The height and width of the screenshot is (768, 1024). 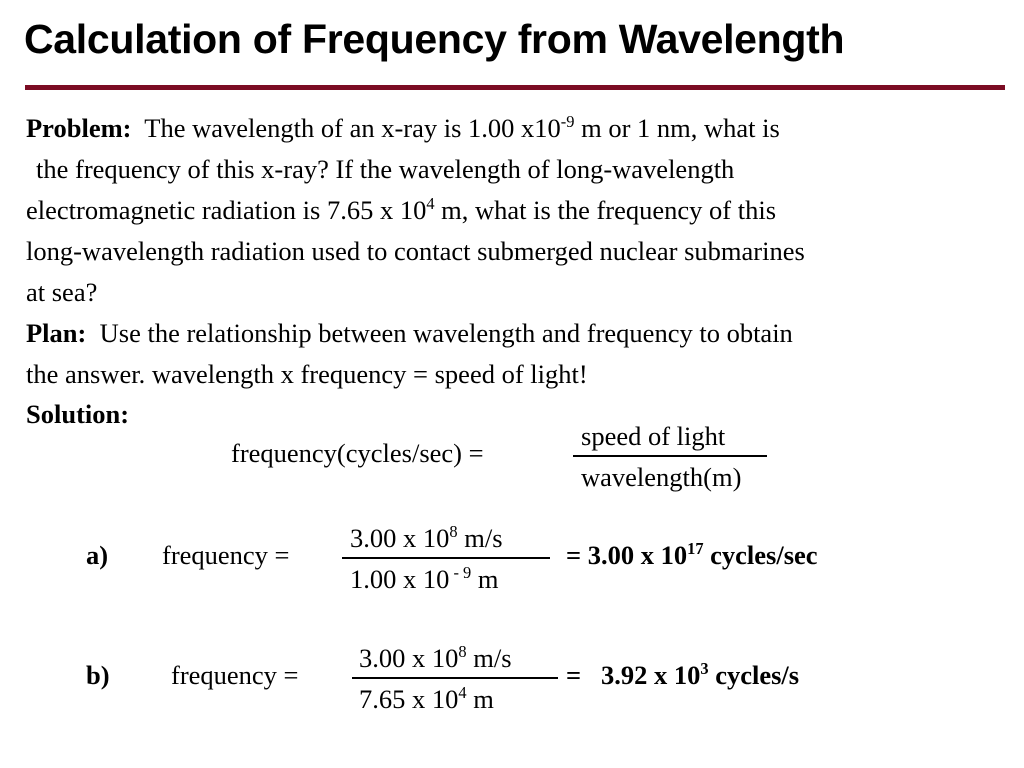 What do you see at coordinates (455, 678) in the screenshot?
I see `part-b-fraction-bar` at bounding box center [455, 678].